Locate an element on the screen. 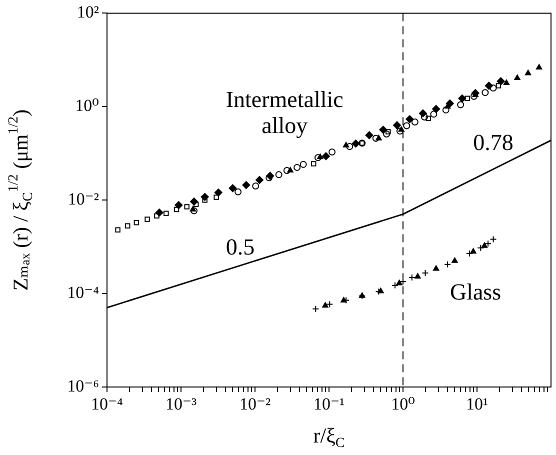 This screenshot has height=455, width=556. annotation: 0.5 is located at coordinates (240, 247).